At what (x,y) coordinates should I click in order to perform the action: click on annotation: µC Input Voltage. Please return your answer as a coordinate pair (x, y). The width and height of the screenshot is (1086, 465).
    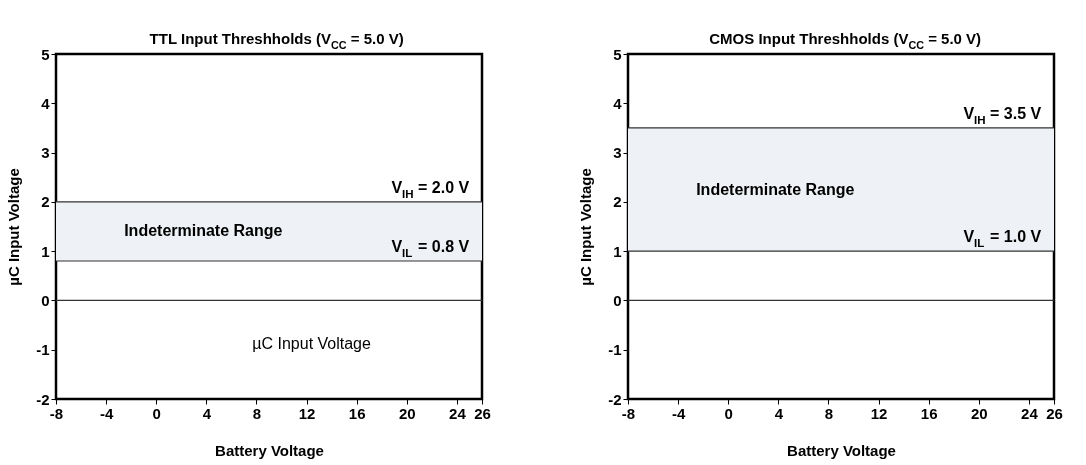
    Looking at the image, I should click on (312, 343).